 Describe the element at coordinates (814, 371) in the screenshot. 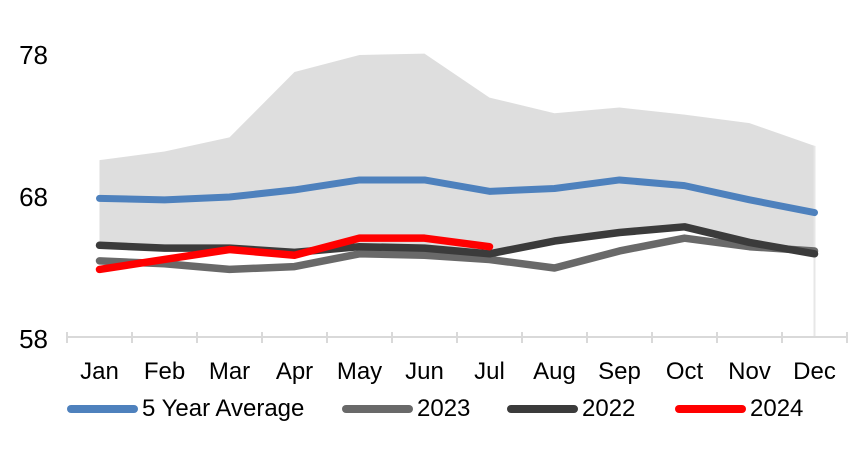

I see `x-axis-label-dec: Dec` at that location.